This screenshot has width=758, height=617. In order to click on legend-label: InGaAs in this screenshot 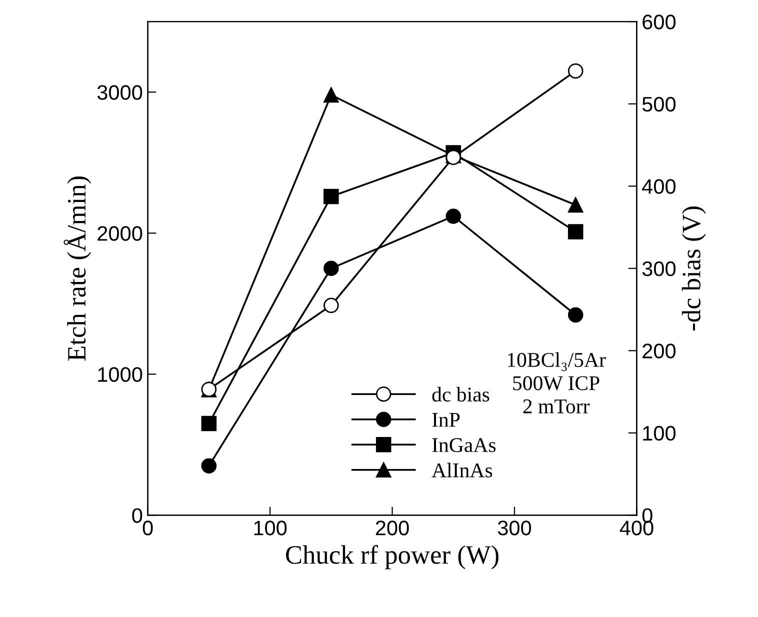, I will do `click(464, 445)`.